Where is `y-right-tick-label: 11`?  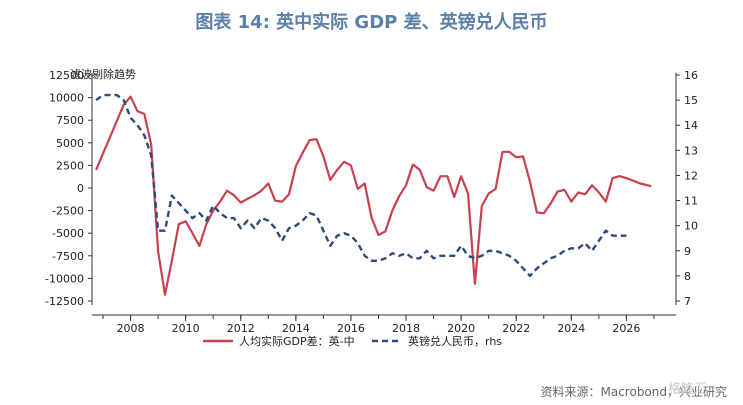
y-right-tick-label: 11 is located at coordinates (691, 201).